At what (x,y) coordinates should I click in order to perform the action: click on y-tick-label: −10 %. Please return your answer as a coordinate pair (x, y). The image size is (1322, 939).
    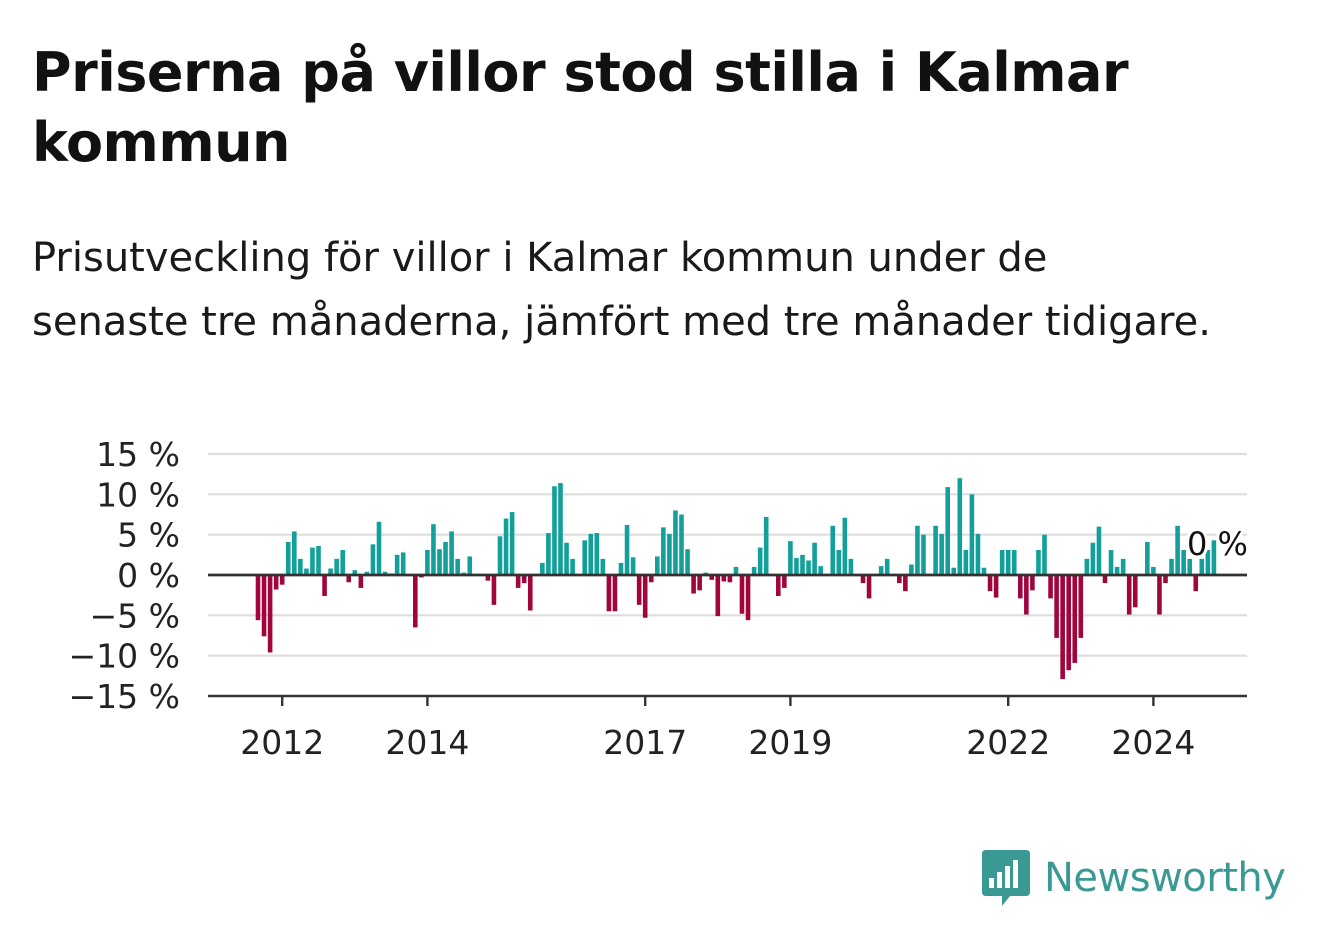
    Looking at the image, I should click on (125, 656).